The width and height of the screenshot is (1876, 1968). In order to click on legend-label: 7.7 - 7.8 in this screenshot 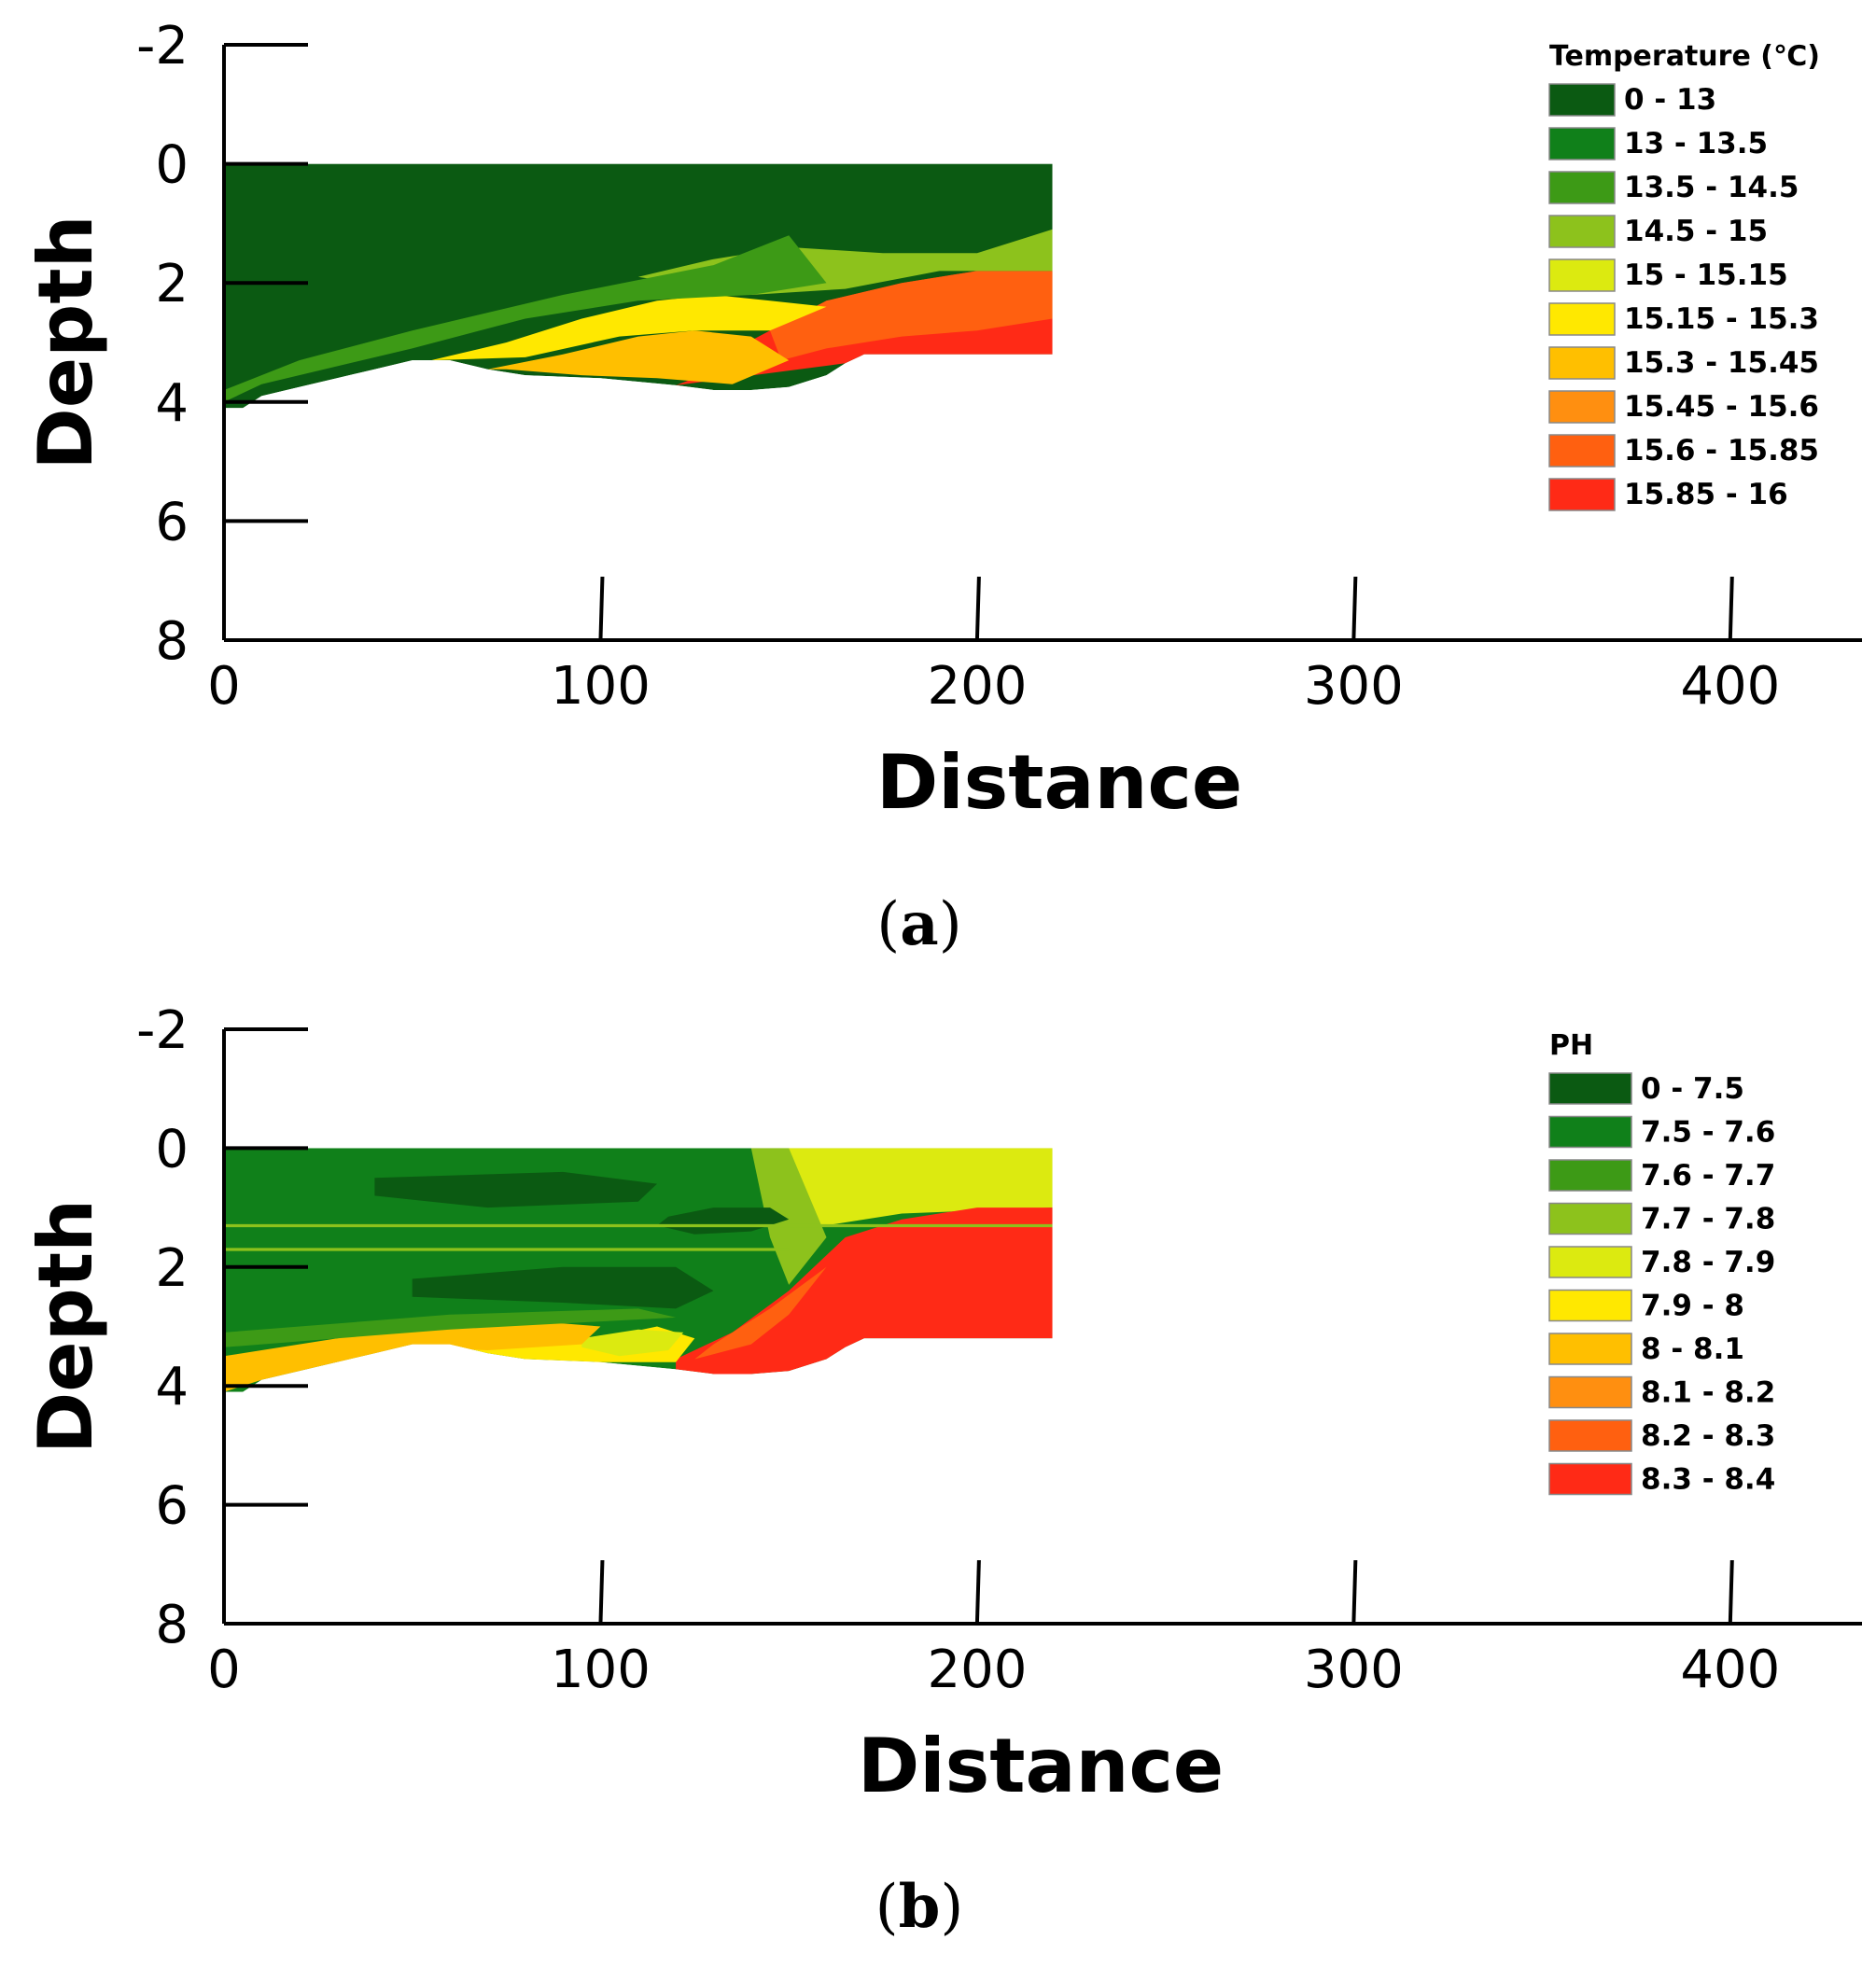, I will do `click(1708, 1219)`.